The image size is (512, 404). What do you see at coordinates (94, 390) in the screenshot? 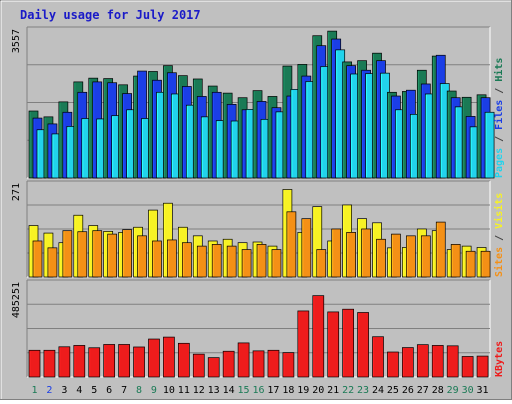
I see `x-tick-label: 5` at bounding box center [94, 390].